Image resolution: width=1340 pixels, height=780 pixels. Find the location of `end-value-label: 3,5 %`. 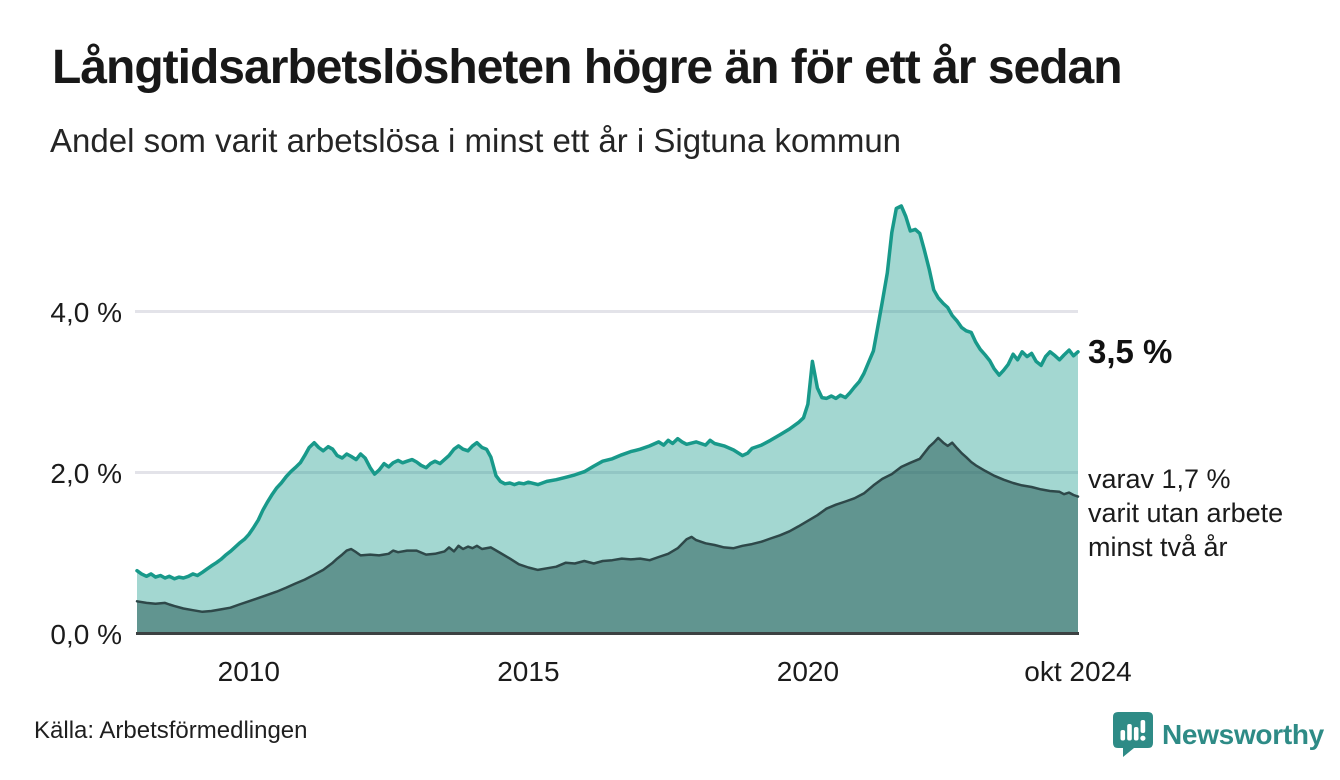

end-value-label: 3,5 % is located at coordinates (1130, 351).